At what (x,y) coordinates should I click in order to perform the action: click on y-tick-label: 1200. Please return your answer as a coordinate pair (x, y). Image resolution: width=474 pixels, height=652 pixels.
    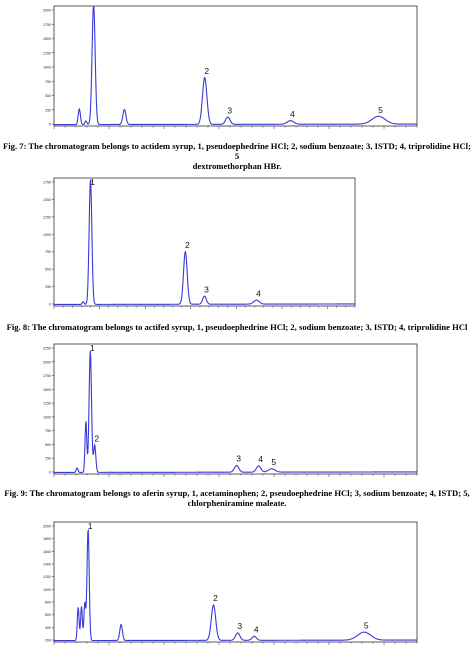
    Looking at the image, I should click on (47, 577).